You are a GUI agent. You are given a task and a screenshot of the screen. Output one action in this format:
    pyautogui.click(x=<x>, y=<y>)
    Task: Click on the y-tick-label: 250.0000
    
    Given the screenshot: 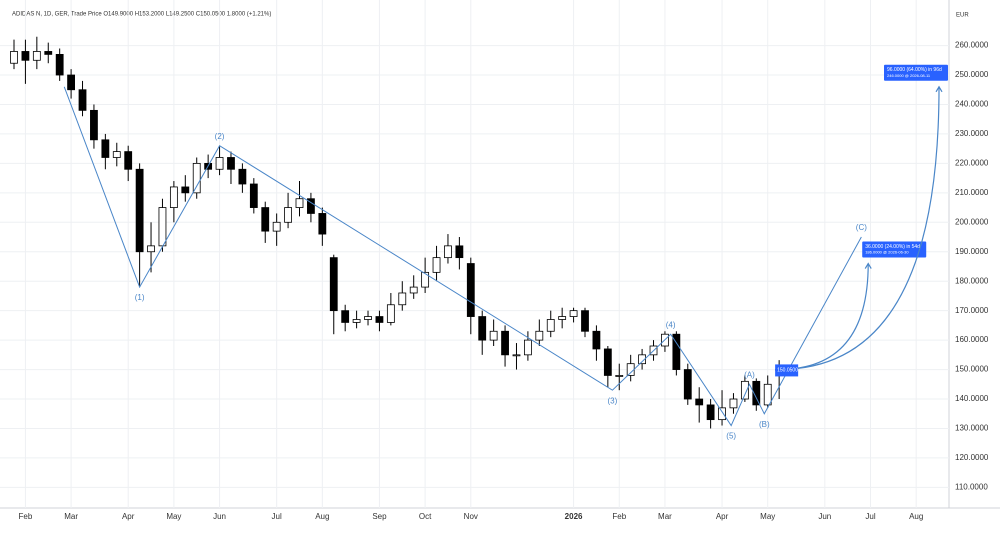 What is the action you would take?
    pyautogui.click(x=972, y=74)
    